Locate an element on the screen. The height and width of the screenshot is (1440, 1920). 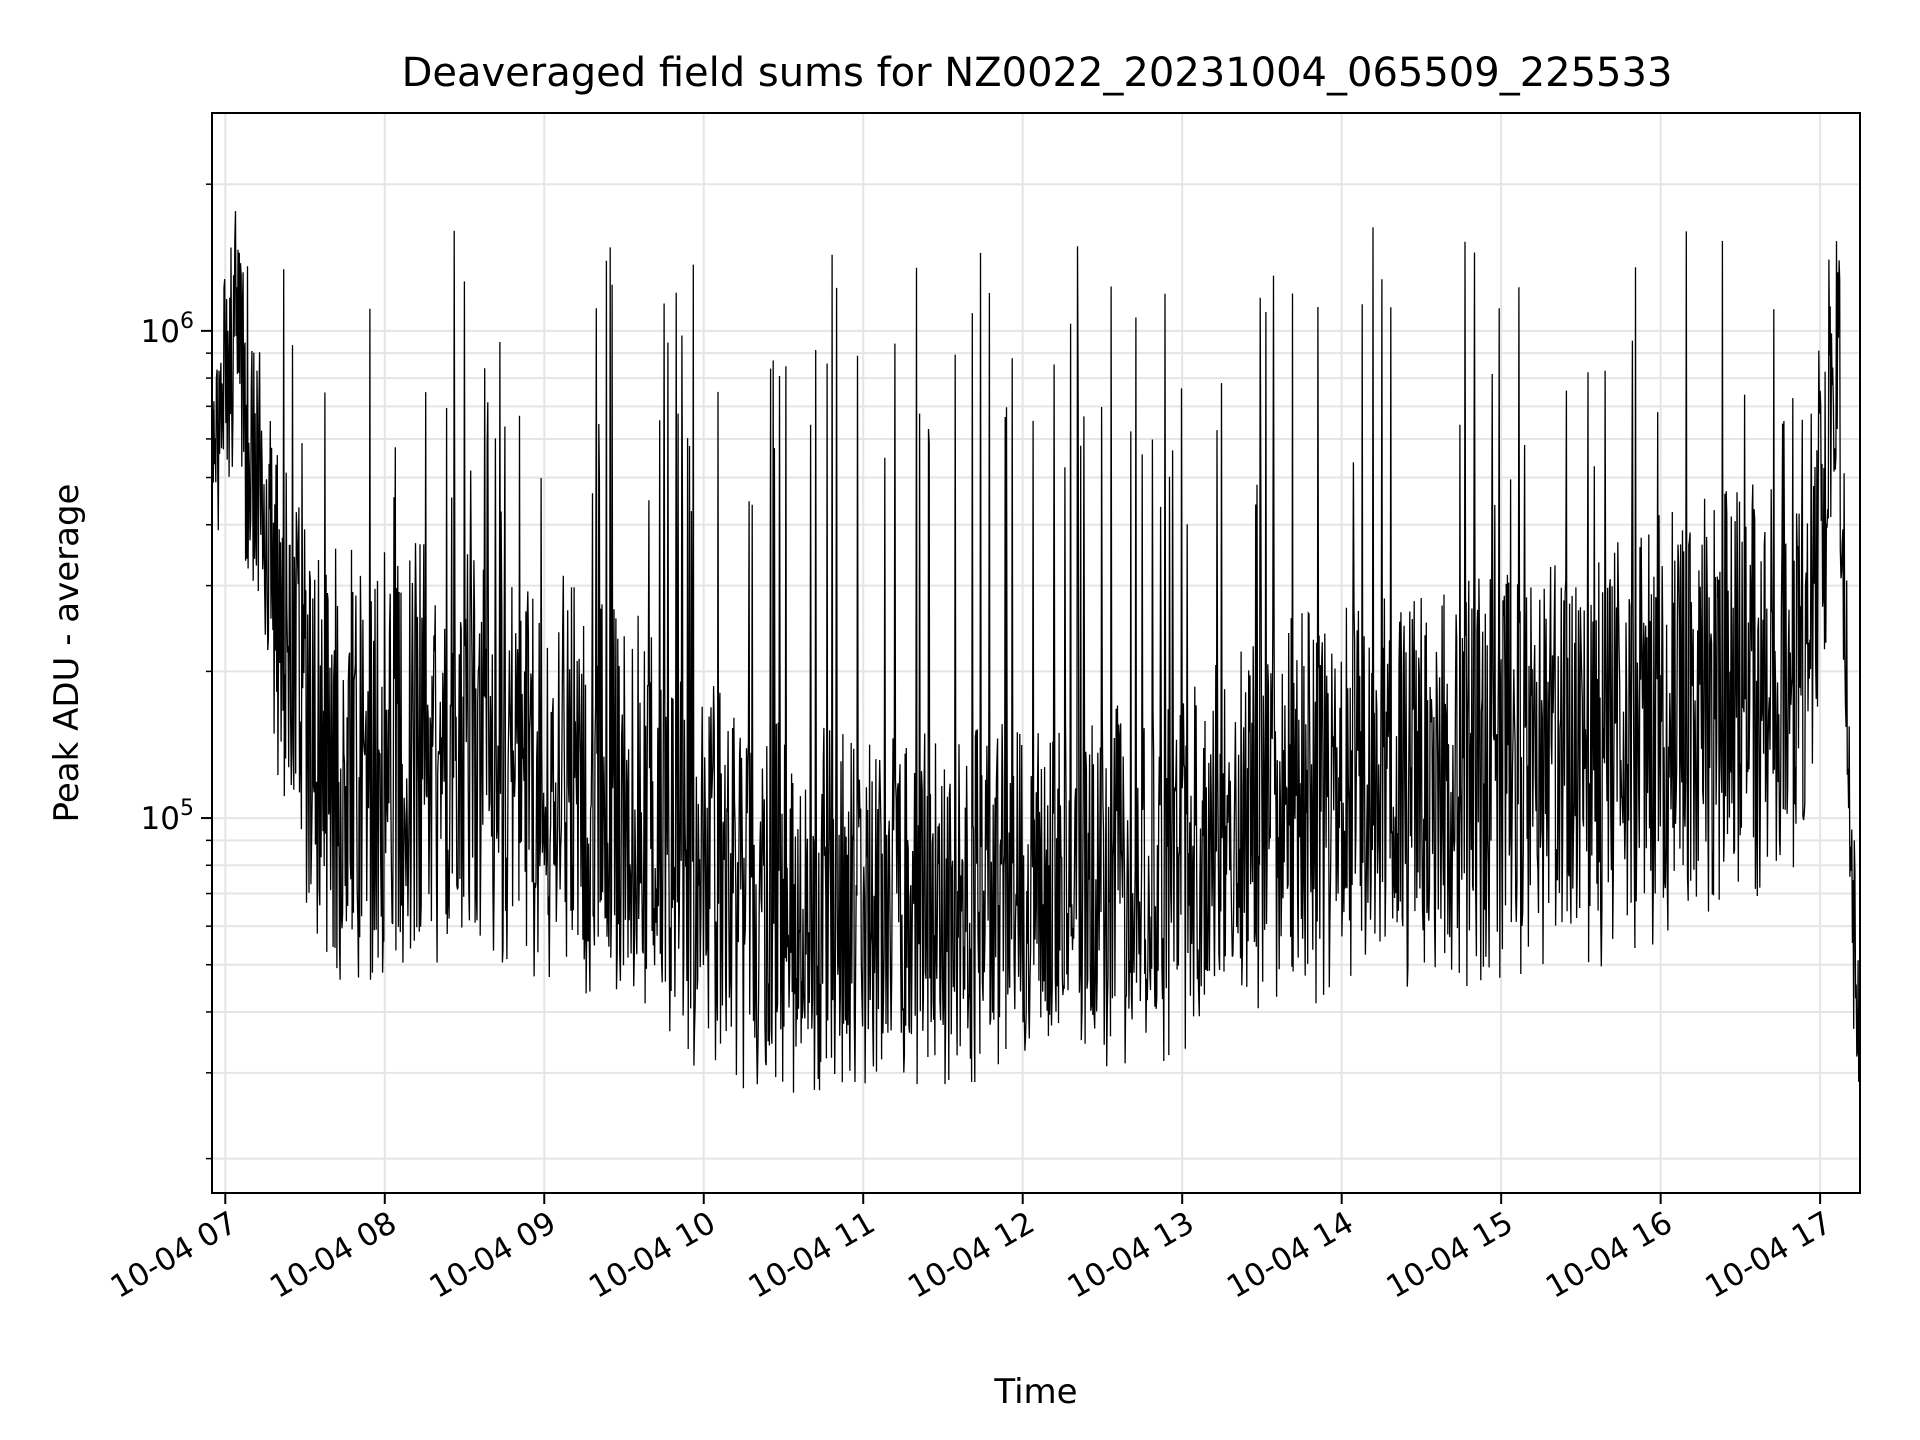
y-tick-label-exponent: 6 is located at coordinates (187, 321).